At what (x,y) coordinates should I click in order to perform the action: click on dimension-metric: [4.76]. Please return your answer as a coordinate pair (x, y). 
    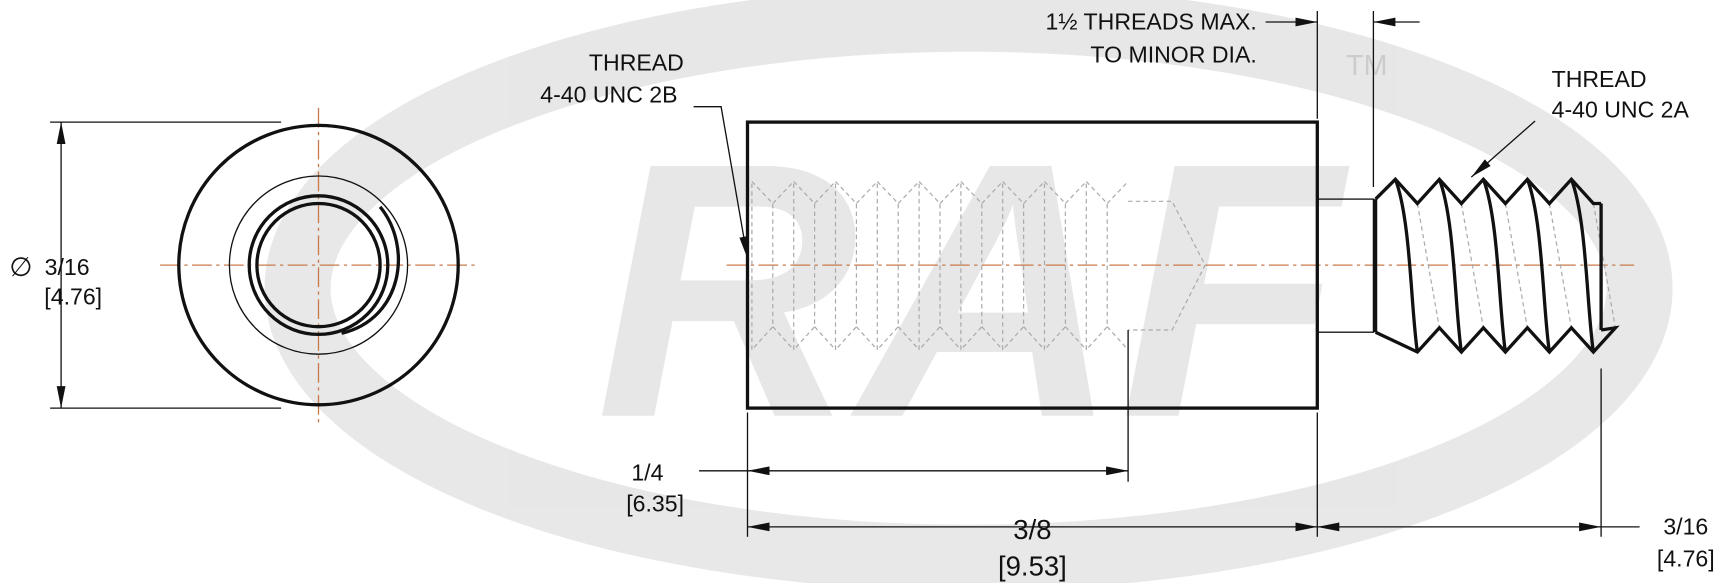
    Looking at the image, I should click on (1686, 559).